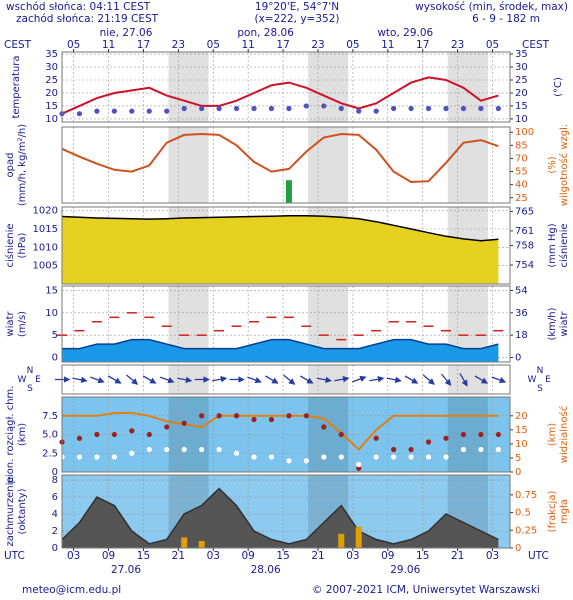  What do you see at coordinates (22, 165) in the screenshot?
I see `y-axis-label: (mm/h, kg/m²/h)` at bounding box center [22, 165].